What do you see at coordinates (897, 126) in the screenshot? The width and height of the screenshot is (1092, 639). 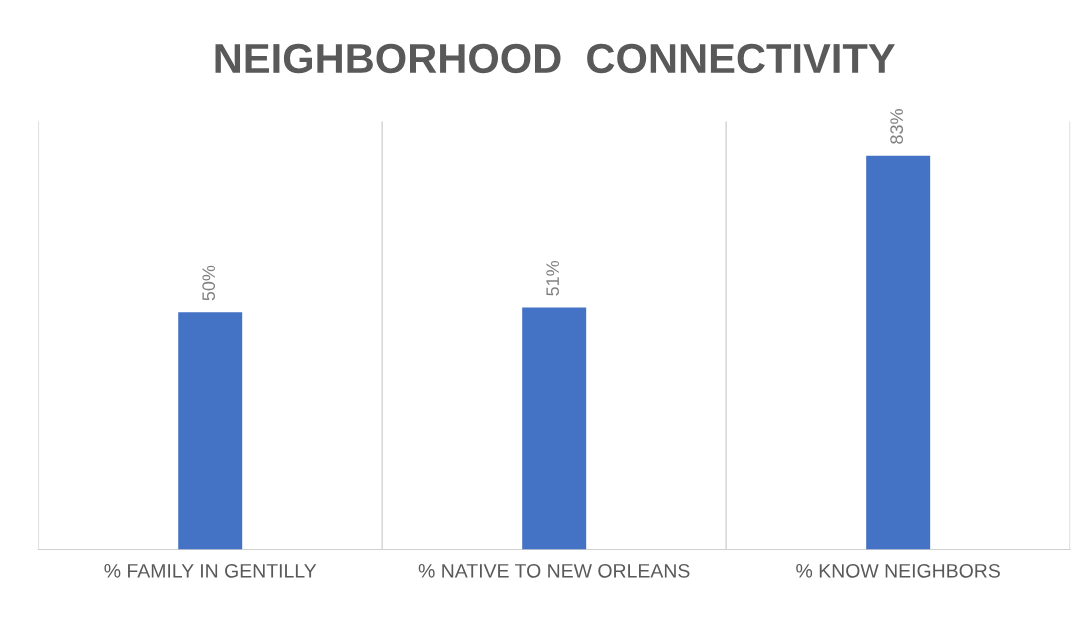 I see `data-label: 83%` at bounding box center [897, 126].